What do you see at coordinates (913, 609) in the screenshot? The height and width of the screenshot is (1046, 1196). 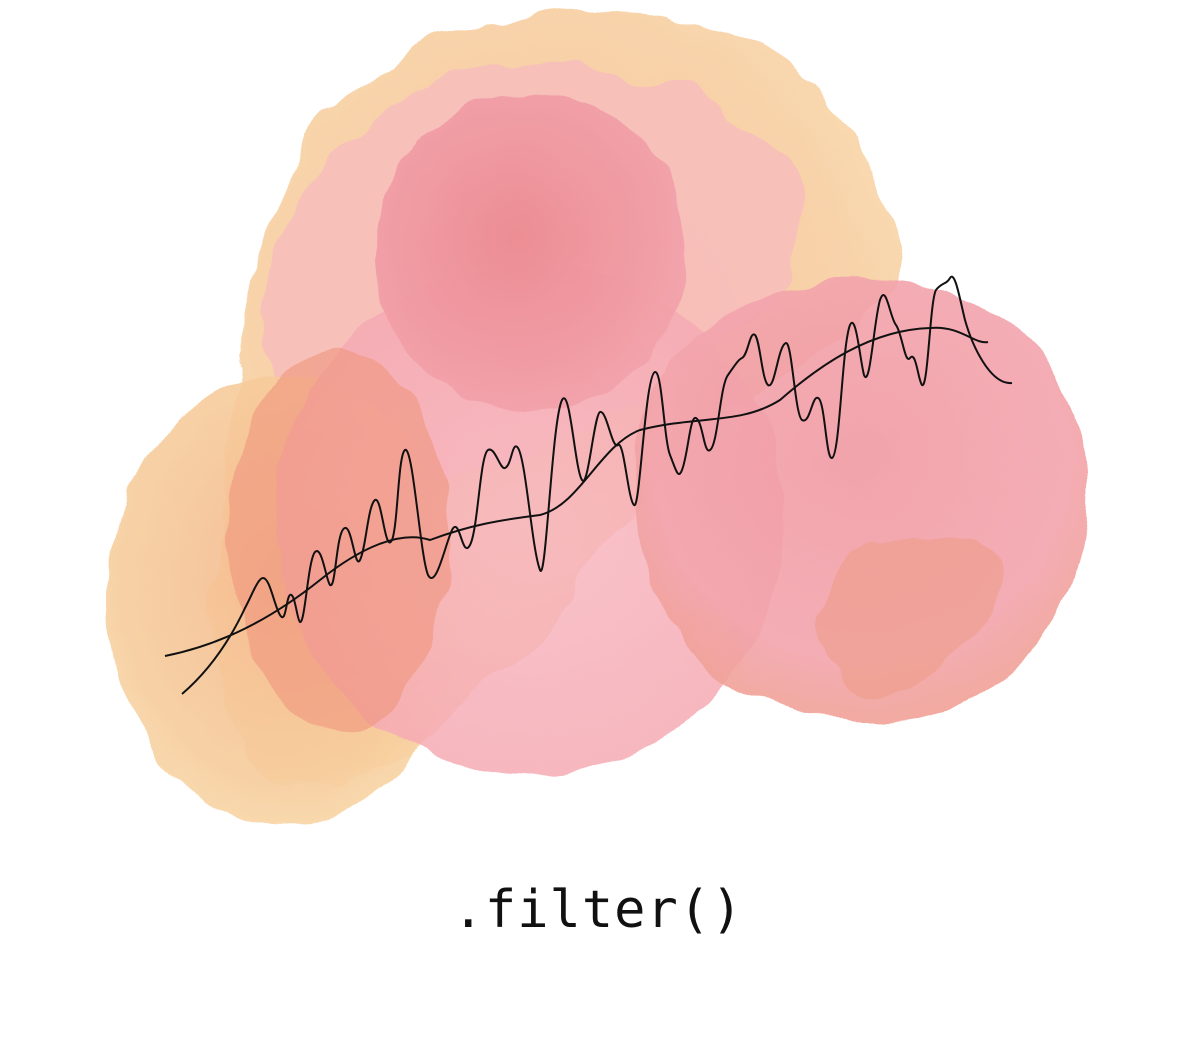 I see `orange-splotch` at bounding box center [913, 609].